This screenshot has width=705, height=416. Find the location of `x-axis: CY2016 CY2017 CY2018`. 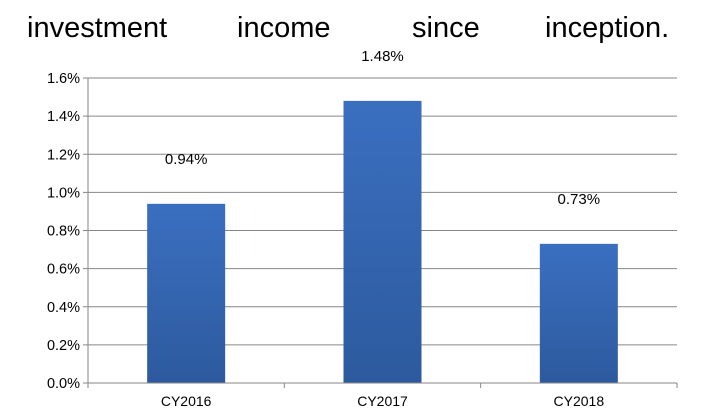

x-axis: CY2016 CY2017 CY2018 is located at coordinates (382, 395).